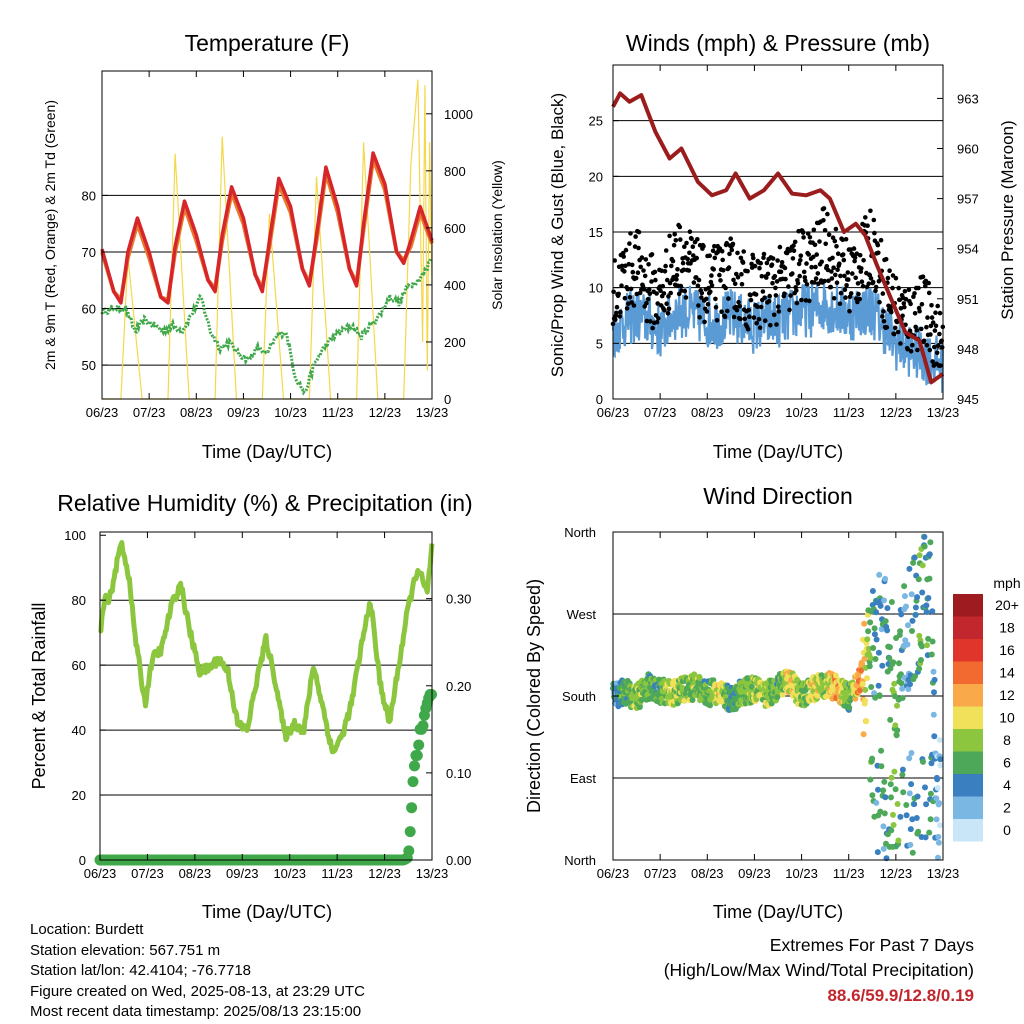 The image size is (1024, 1024). Describe the element at coordinates (290, 412) in the screenshot. I see `x-tick-label: 10/23` at that location.